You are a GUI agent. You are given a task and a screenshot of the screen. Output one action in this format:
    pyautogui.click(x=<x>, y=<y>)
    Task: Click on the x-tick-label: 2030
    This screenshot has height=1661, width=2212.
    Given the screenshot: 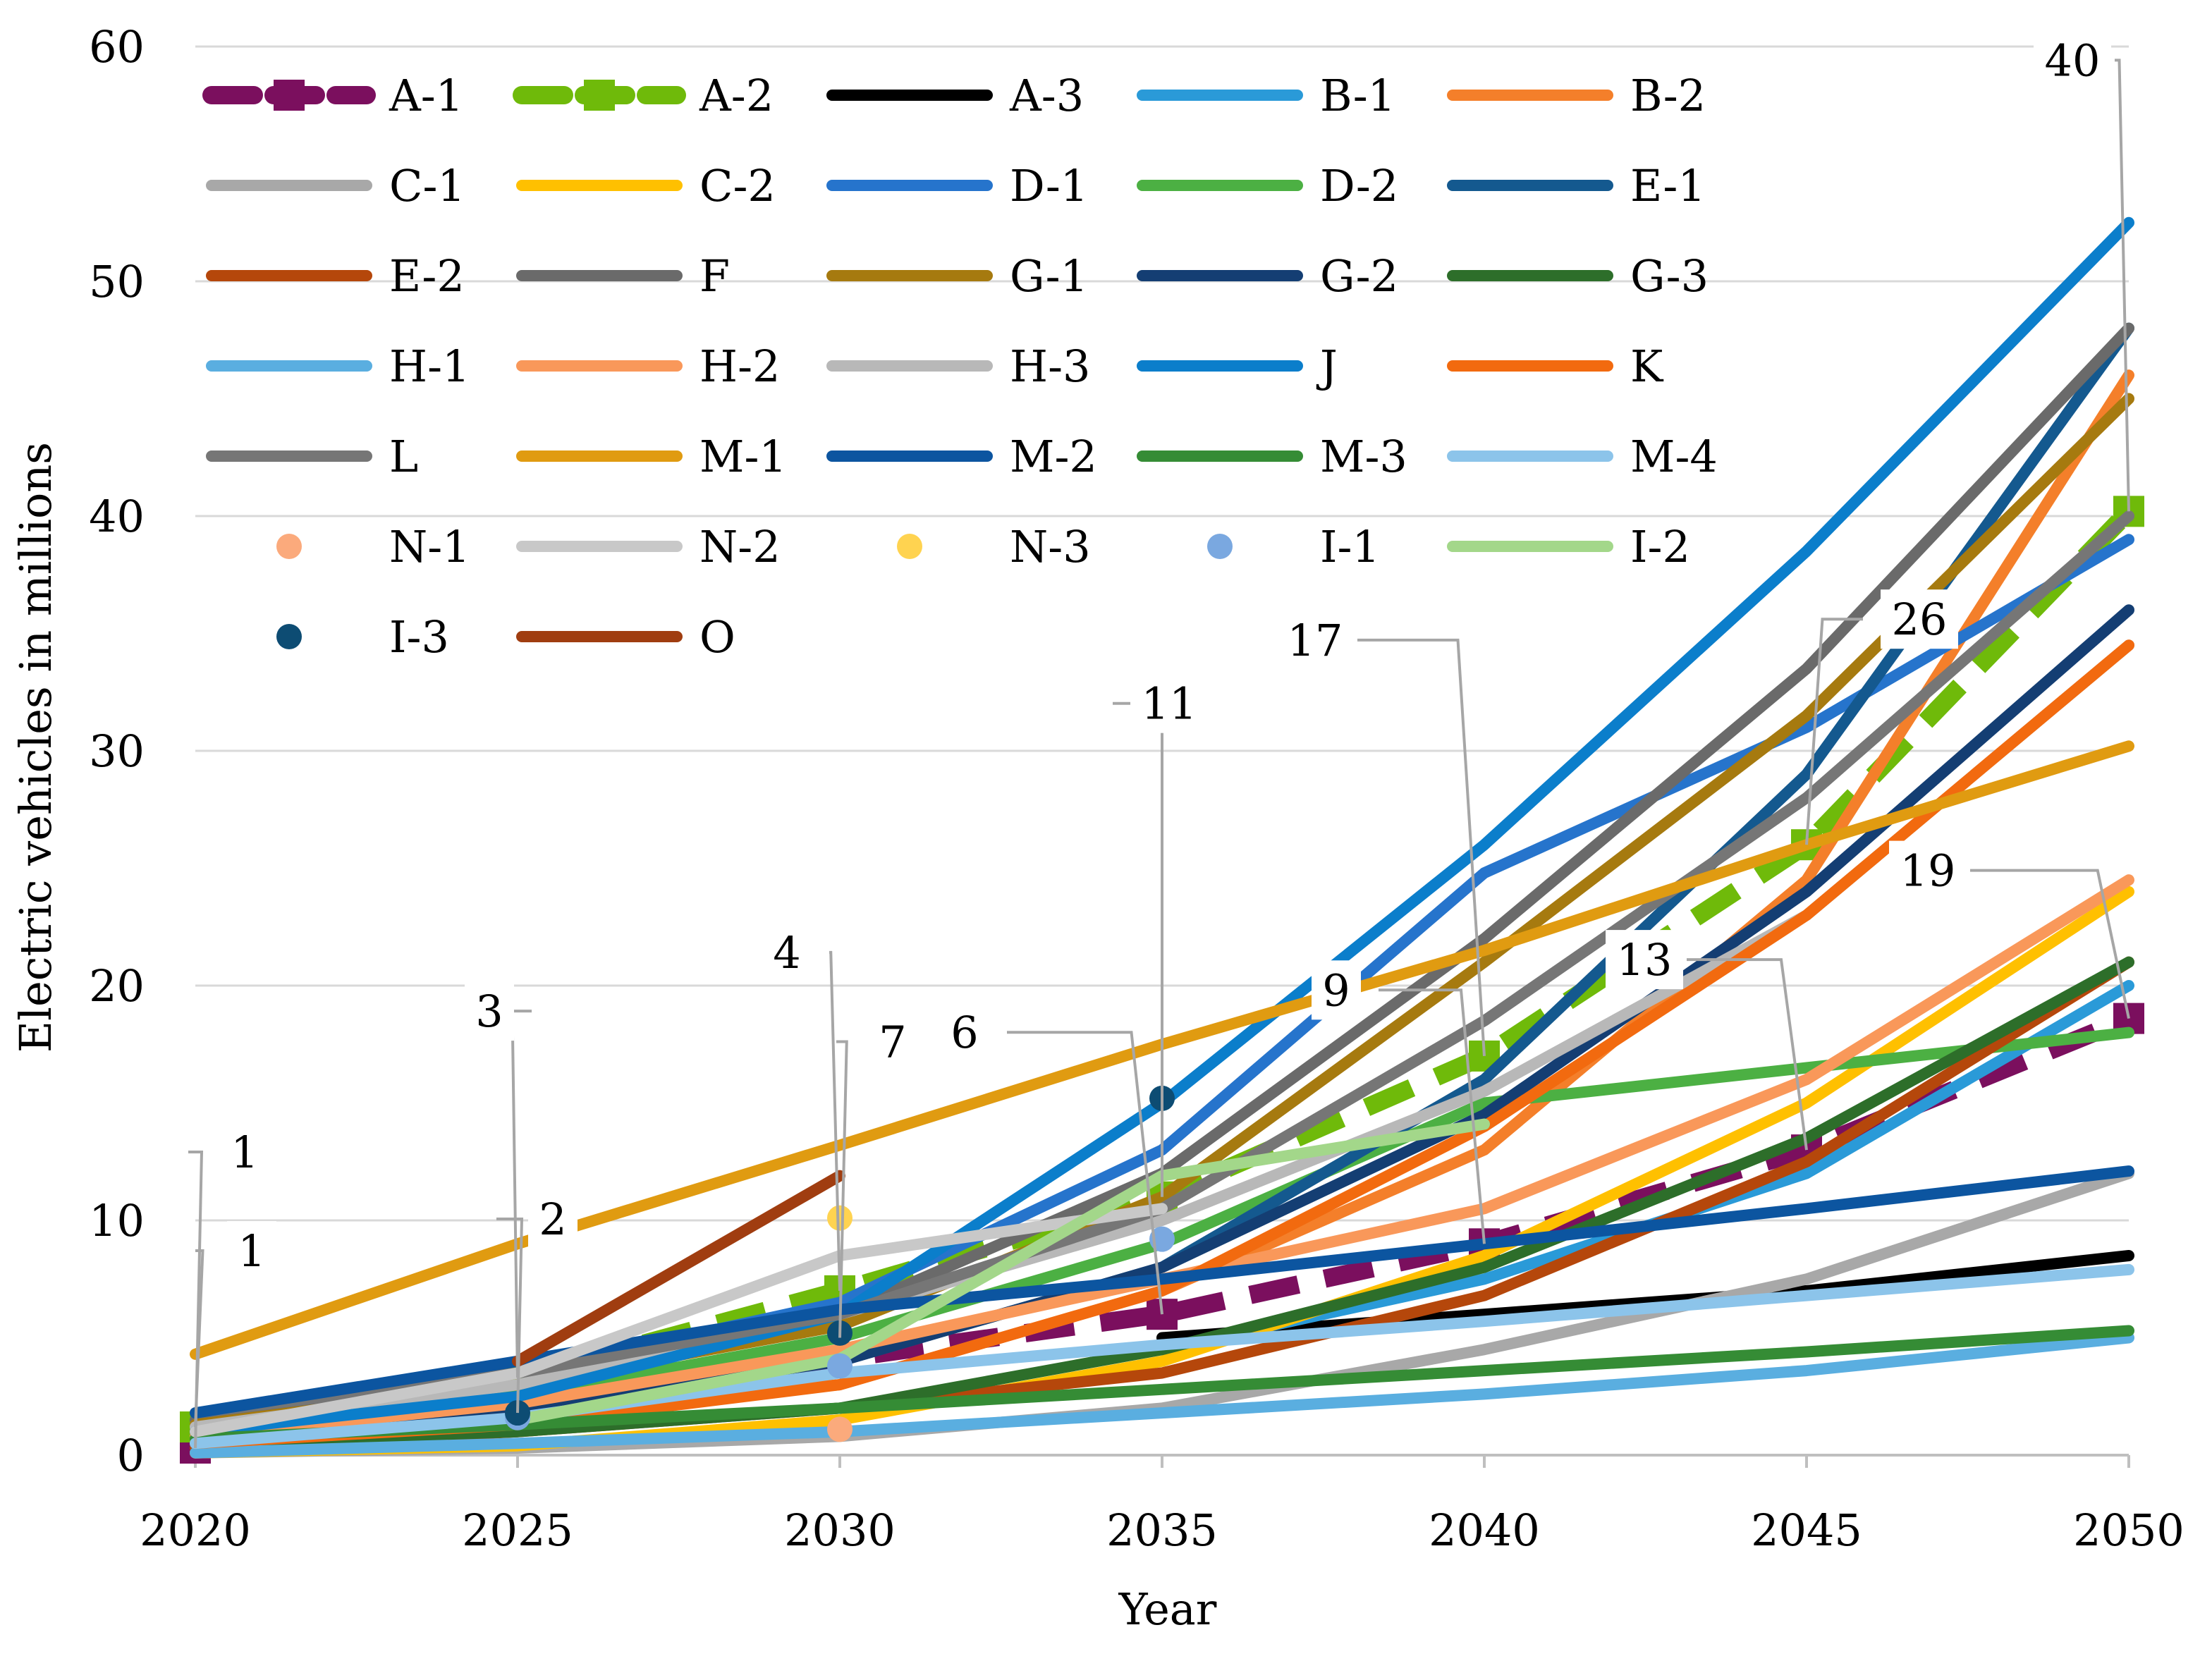 What is the action you would take?
    pyautogui.click(x=840, y=1530)
    